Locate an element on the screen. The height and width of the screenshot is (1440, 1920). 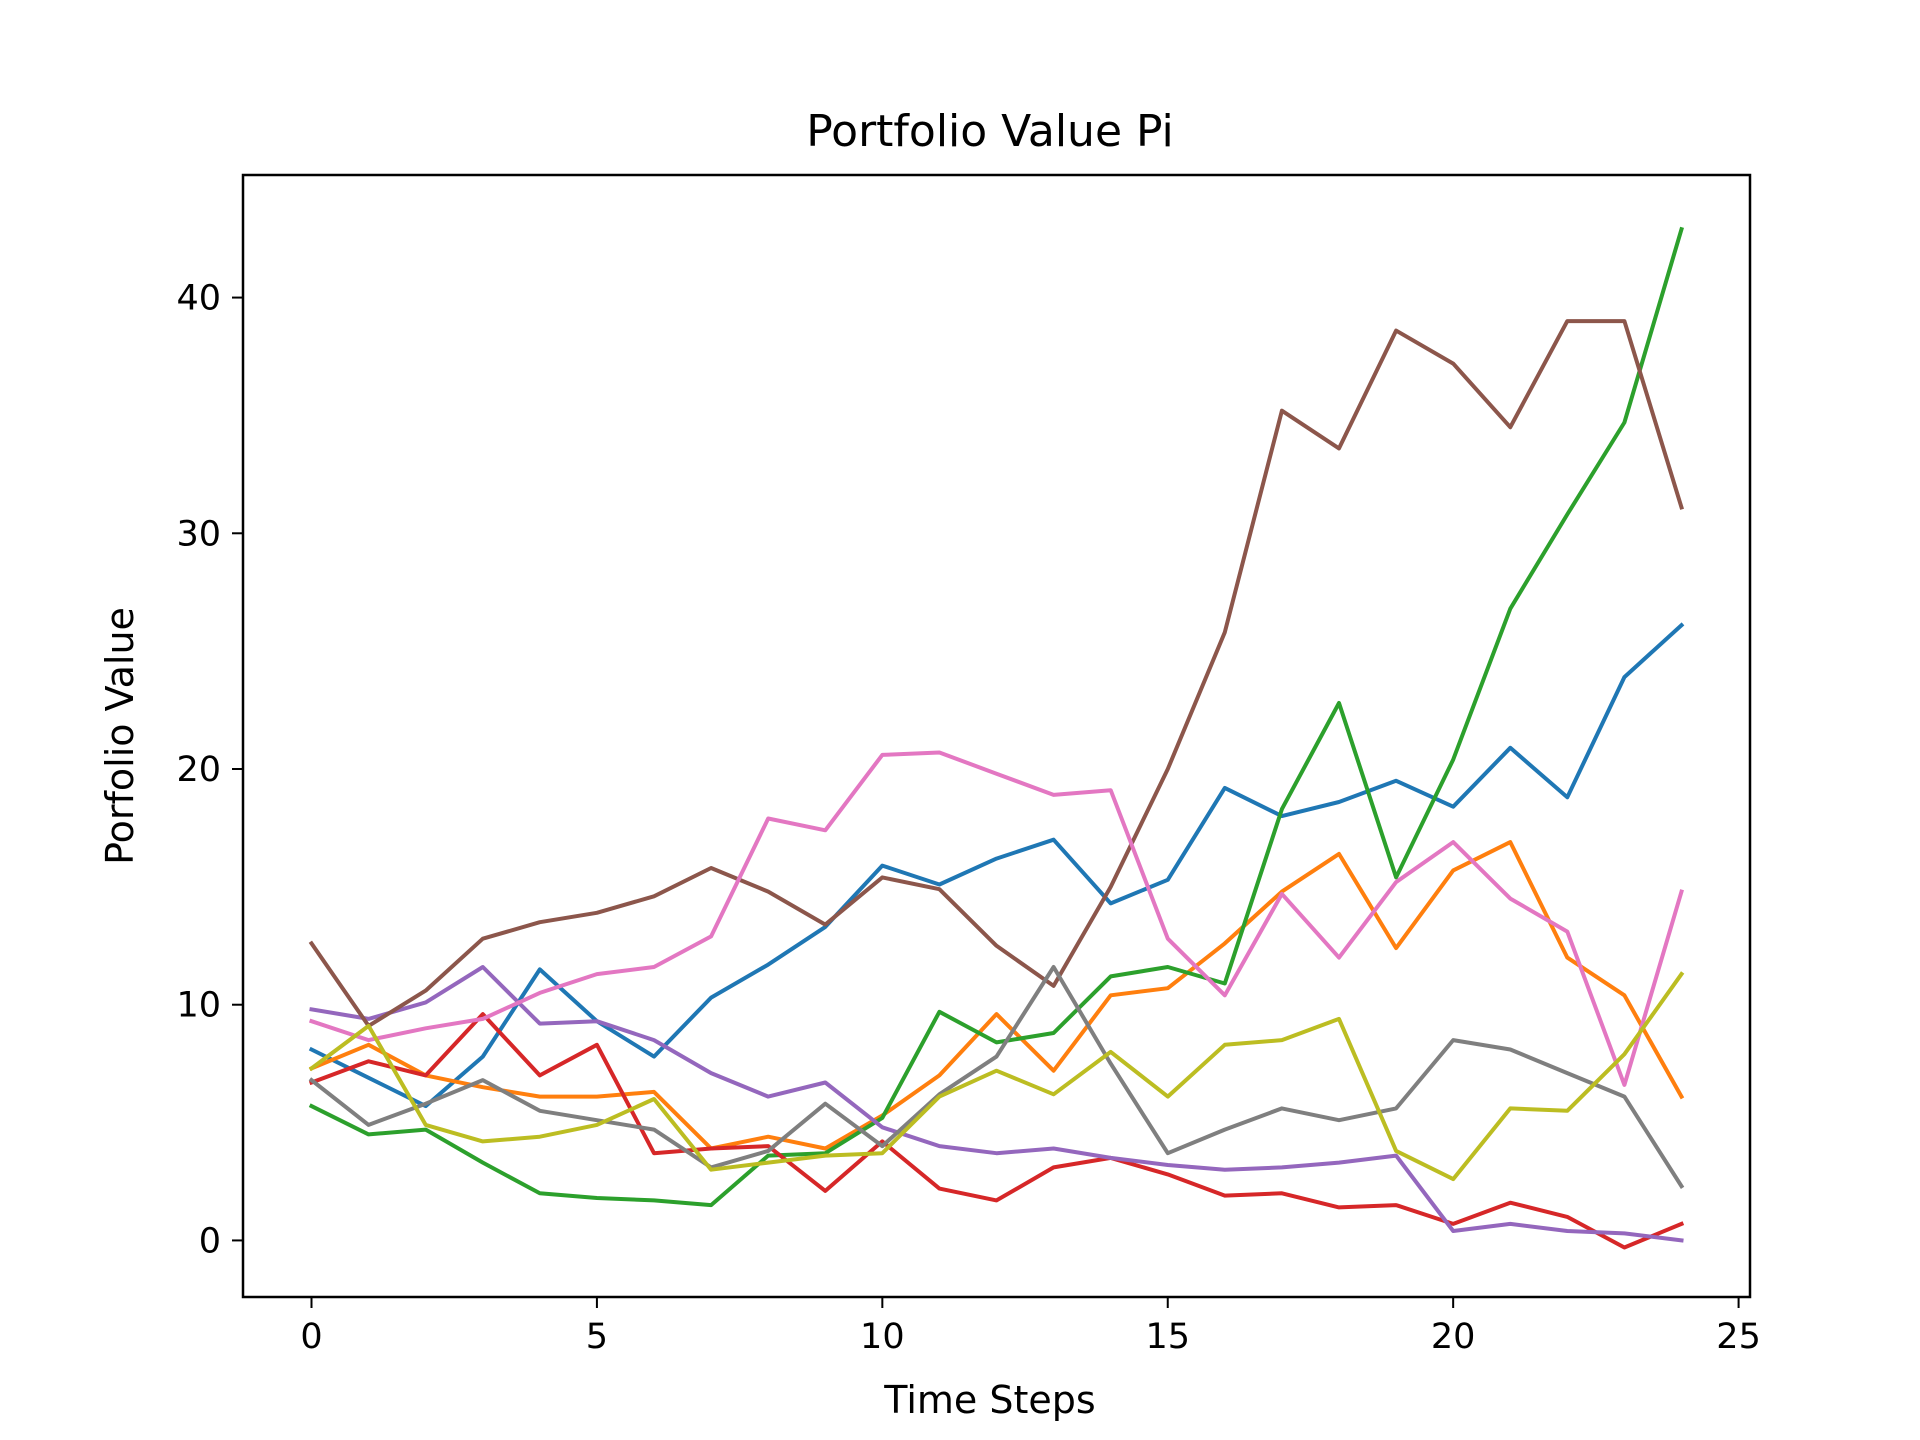
x-tick-label: 15 is located at coordinates (1167, 1337).